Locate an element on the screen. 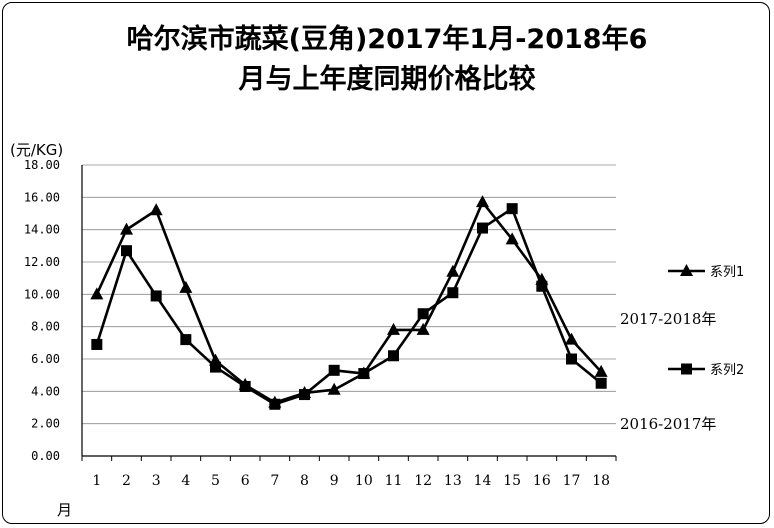  x-tick-label: 9 is located at coordinates (334, 481).